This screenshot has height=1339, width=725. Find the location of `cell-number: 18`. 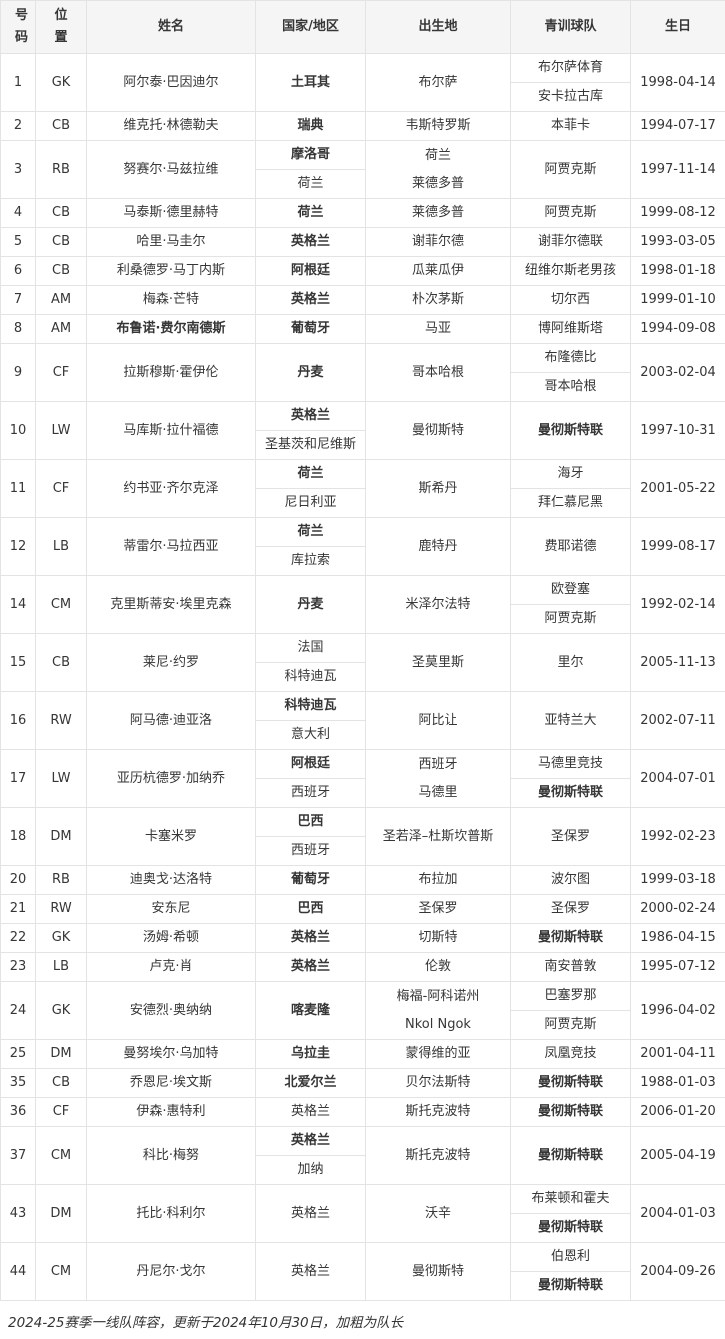

cell-number: 18 is located at coordinates (18, 837).